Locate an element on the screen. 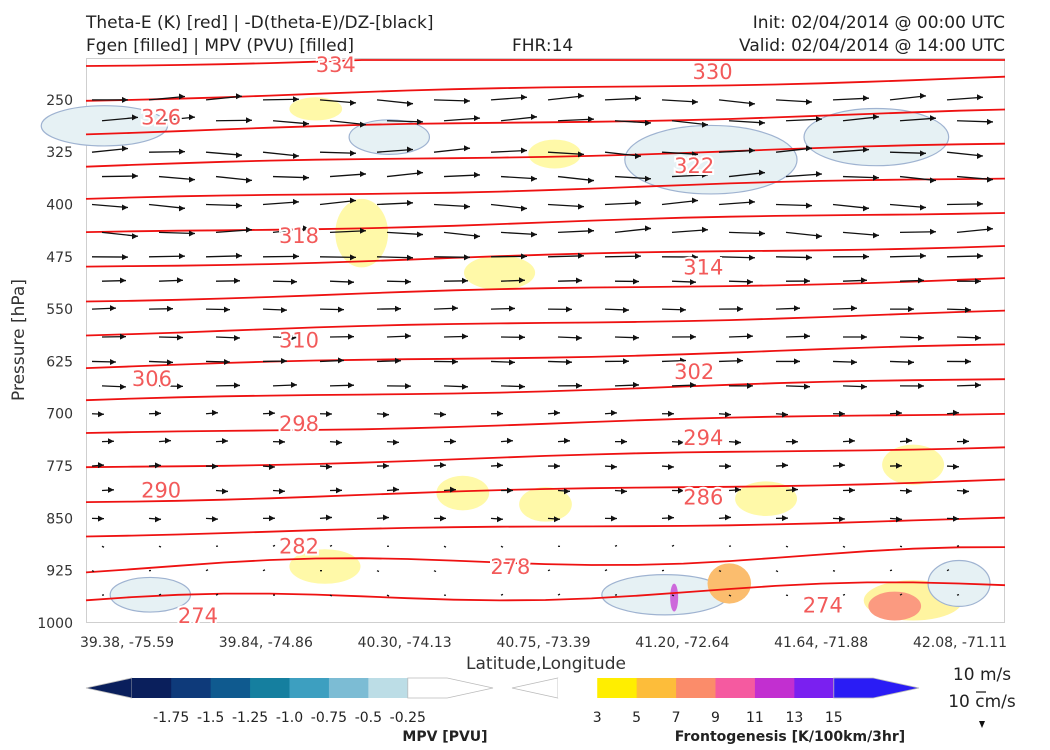  fgen-colorbar-swatch is located at coordinates (735, 688).